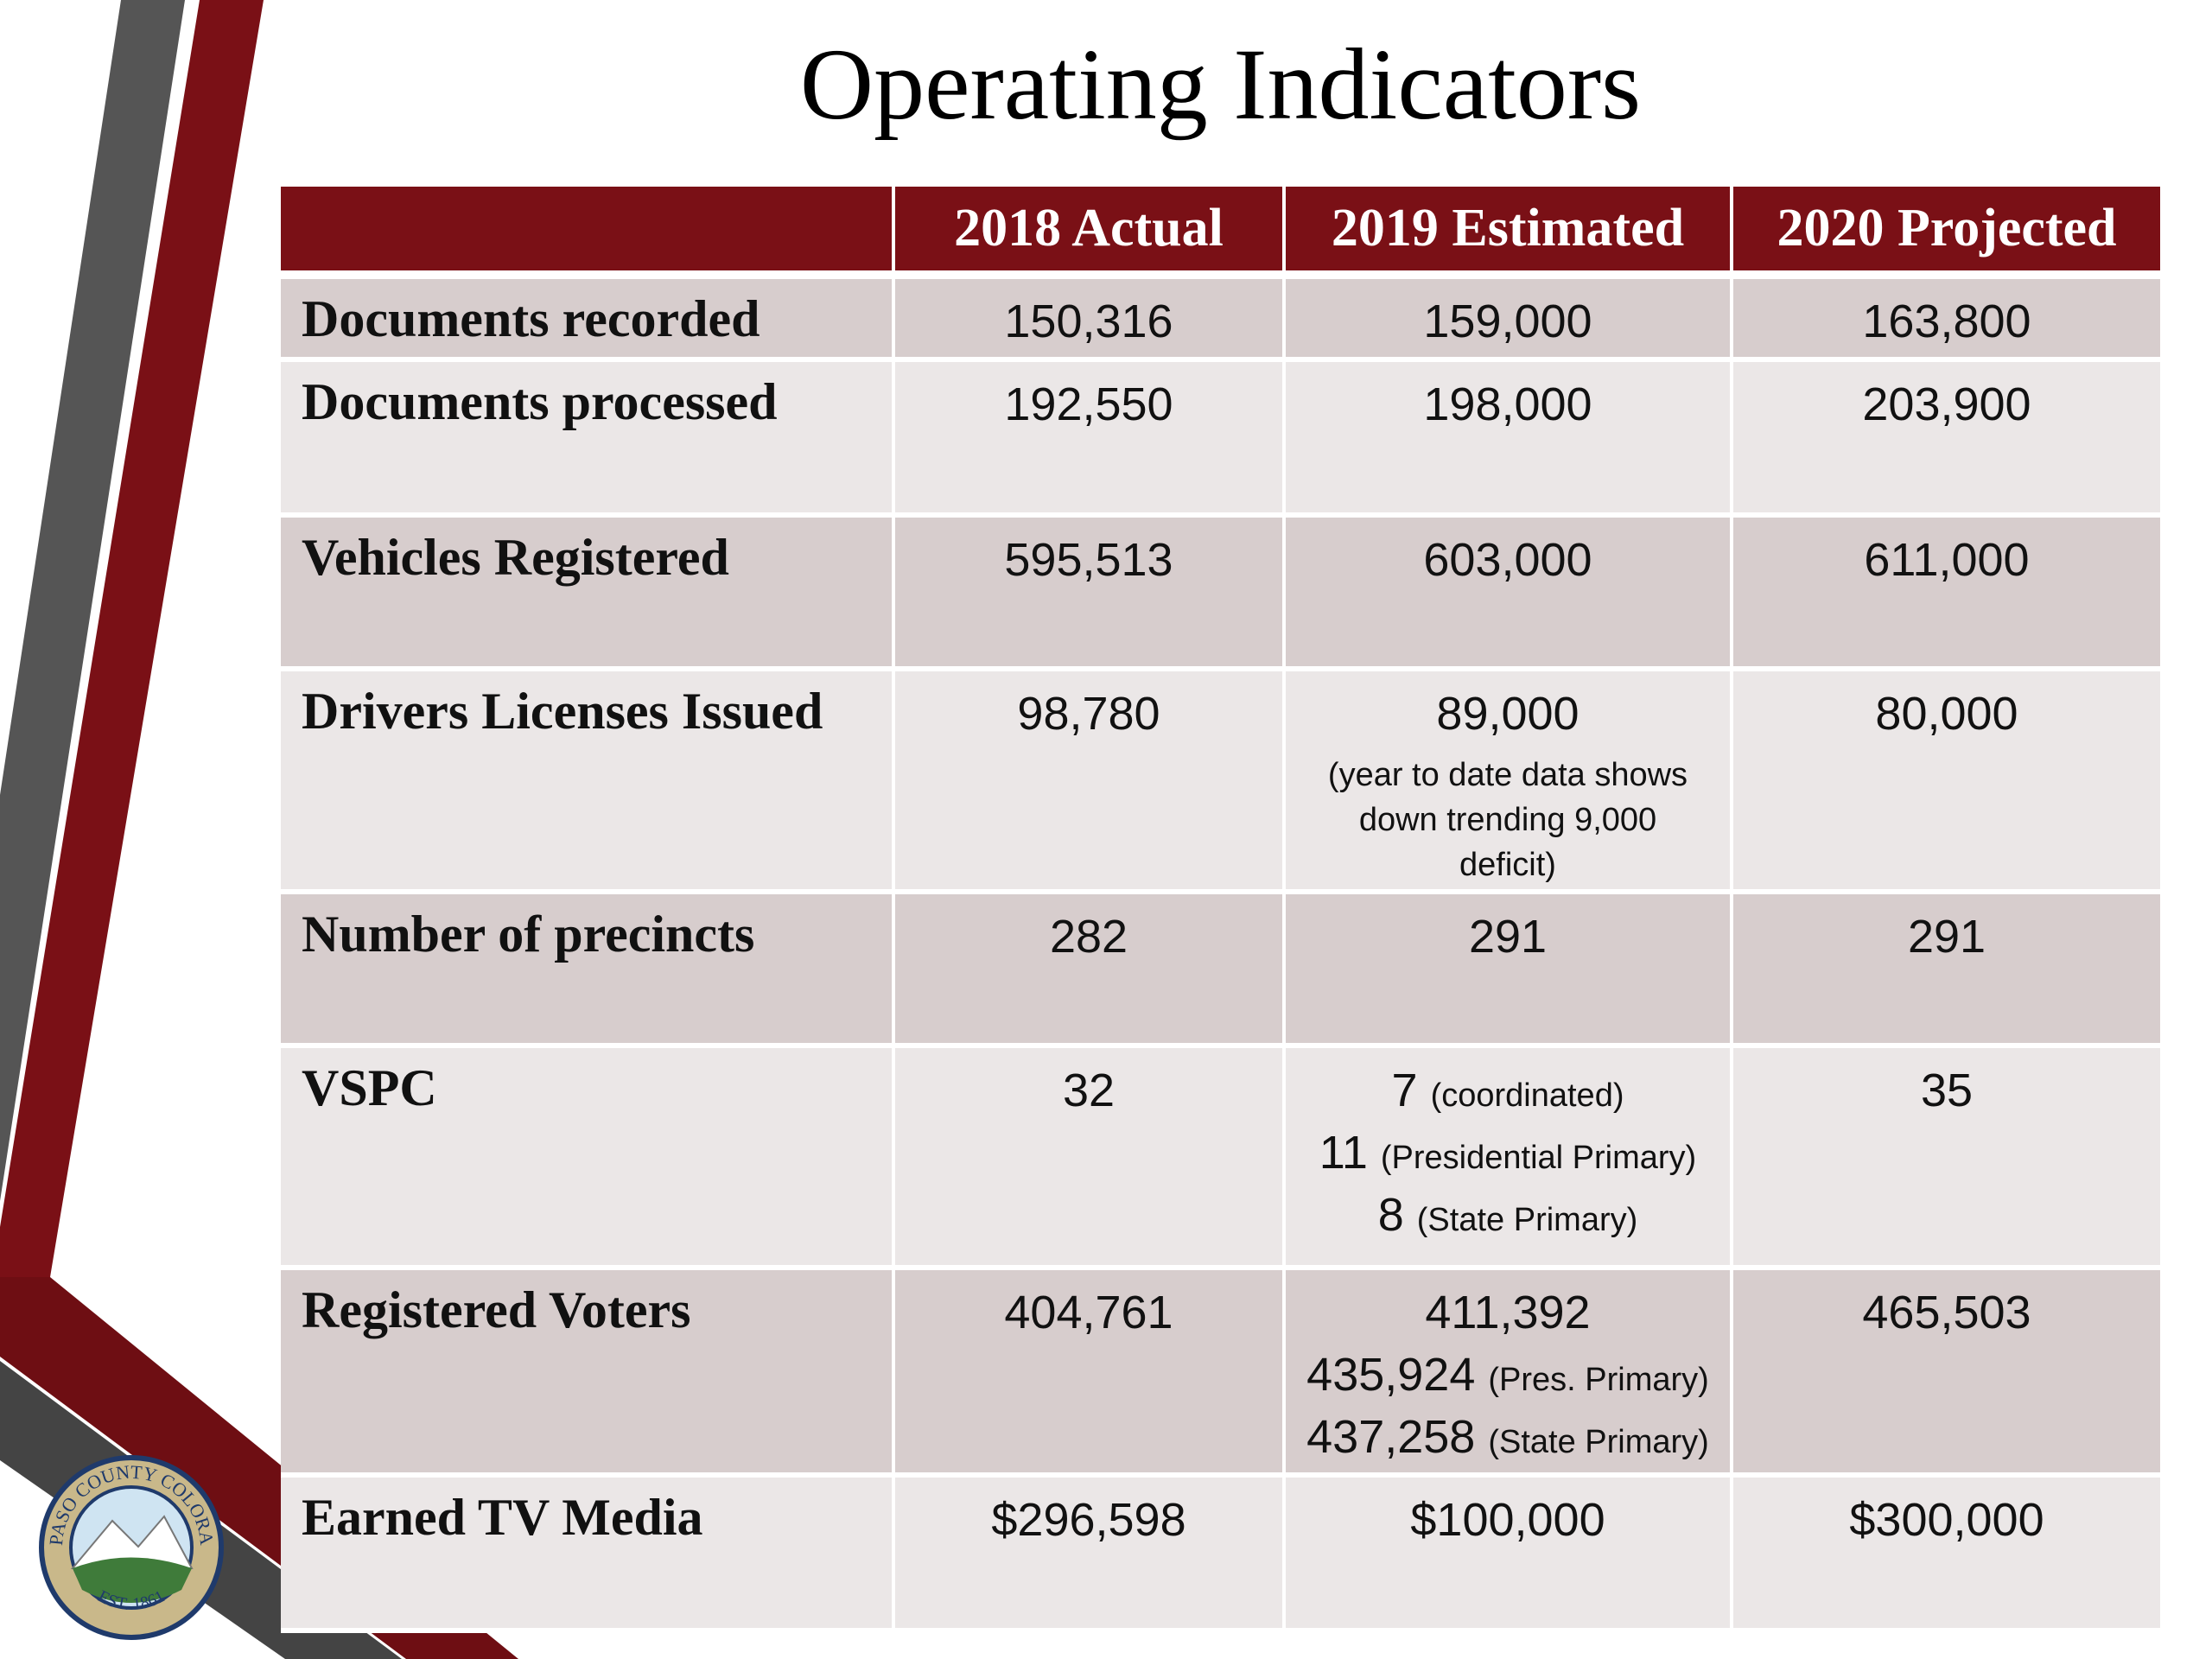  I want to click on cell-value: 89,000, so click(1508, 714).